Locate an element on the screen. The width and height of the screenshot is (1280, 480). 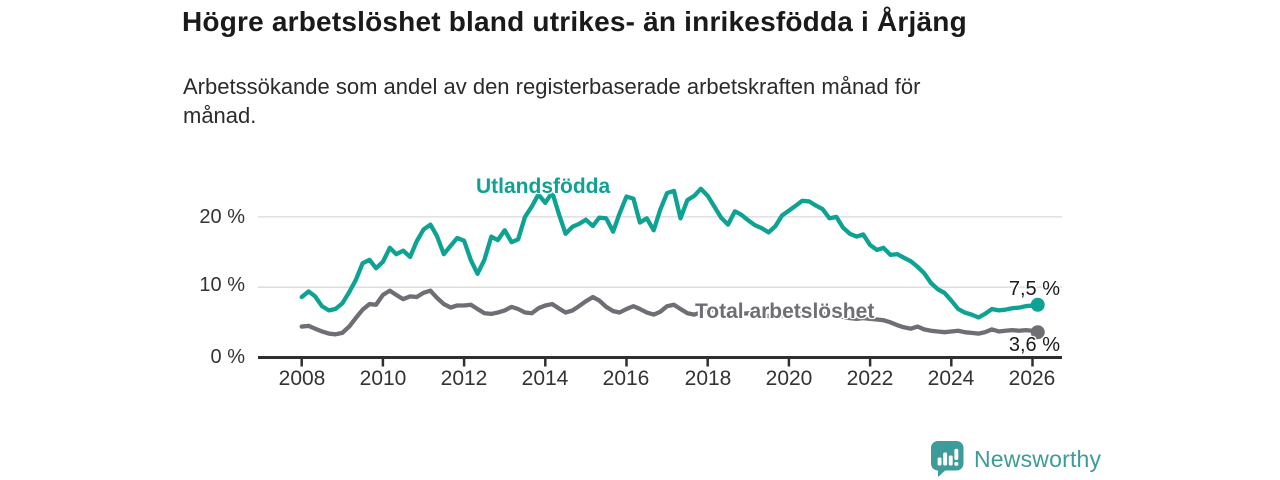
bar-chart-bubble-icon is located at coordinates (947, 459).